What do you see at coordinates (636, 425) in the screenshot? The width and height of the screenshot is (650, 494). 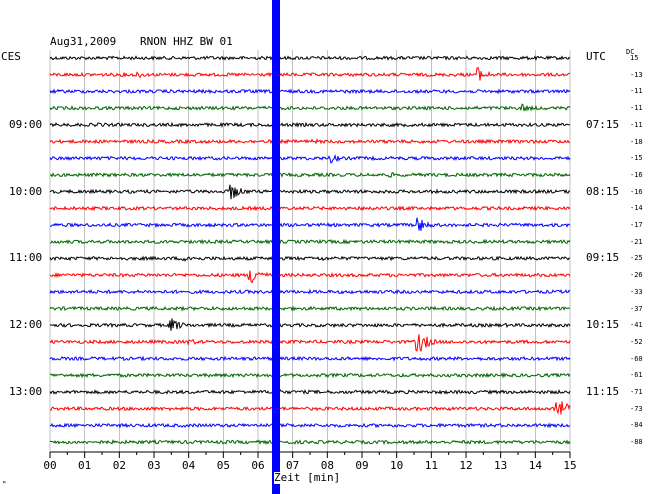 I see `dc-value: -84` at bounding box center [636, 425].